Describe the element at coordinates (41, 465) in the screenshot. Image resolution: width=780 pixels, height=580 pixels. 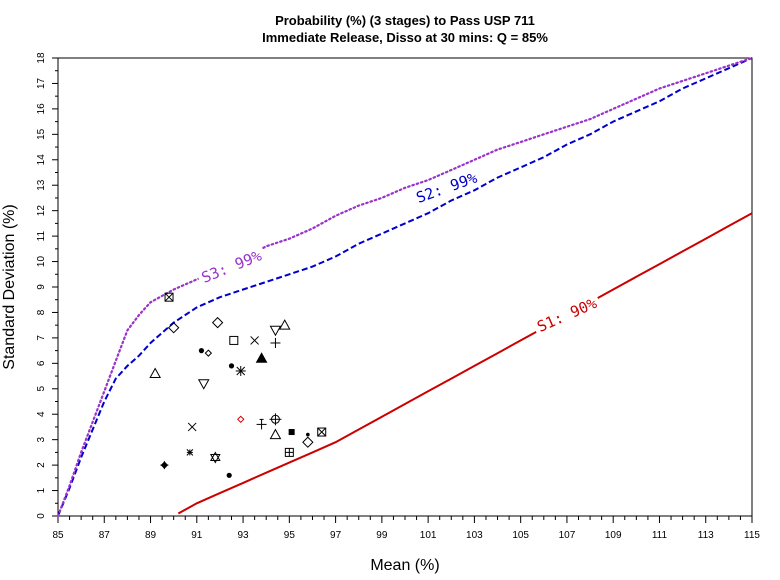
I see `y-tick-label: 2` at that location.